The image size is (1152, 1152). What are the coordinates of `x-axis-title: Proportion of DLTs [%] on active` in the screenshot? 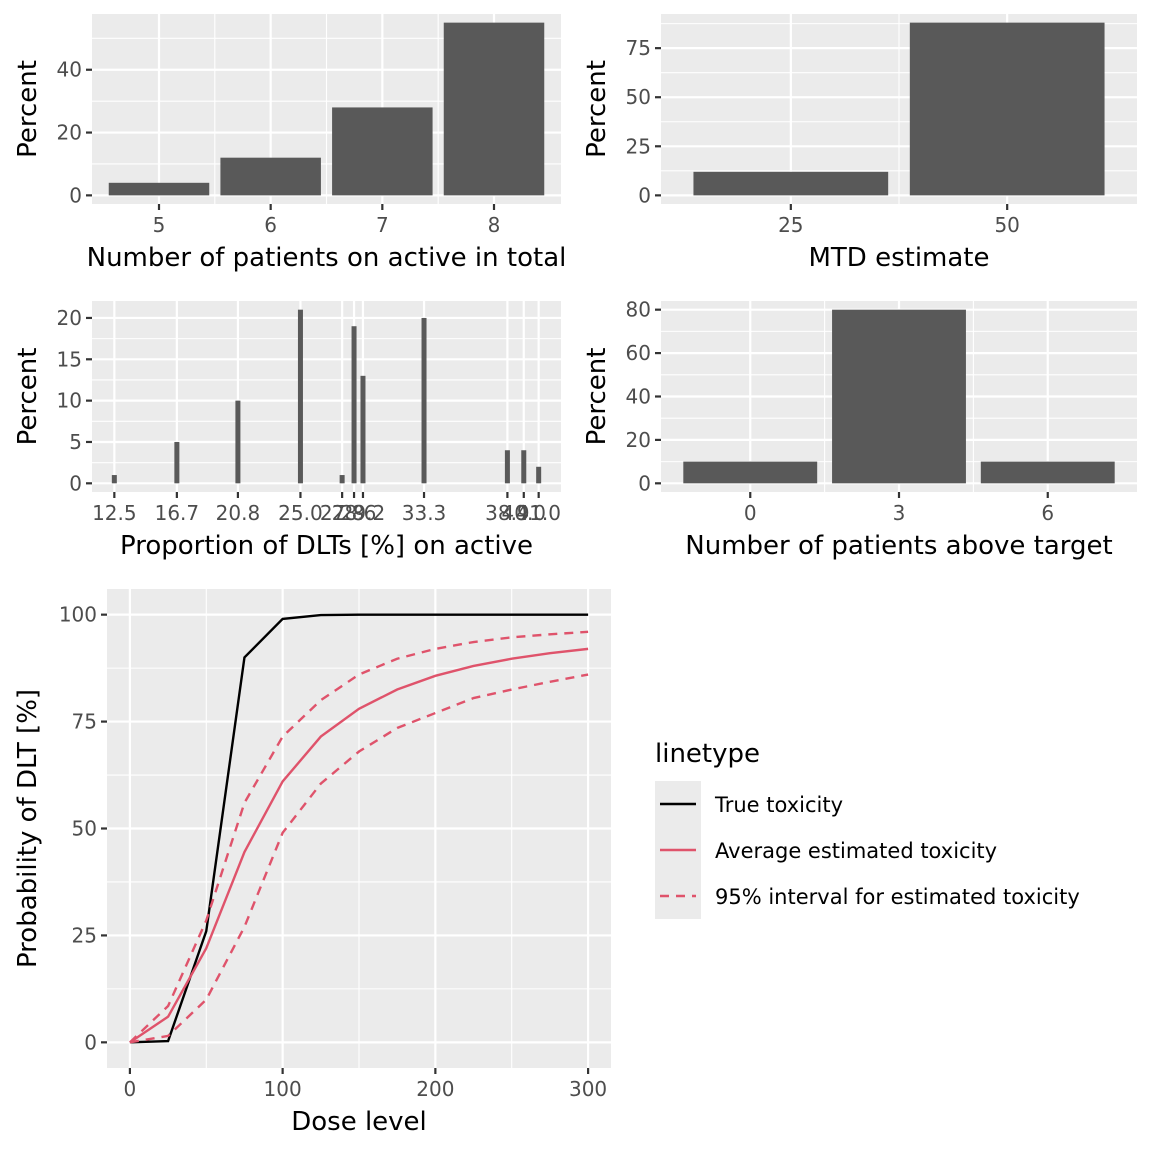 It's located at (326, 546).